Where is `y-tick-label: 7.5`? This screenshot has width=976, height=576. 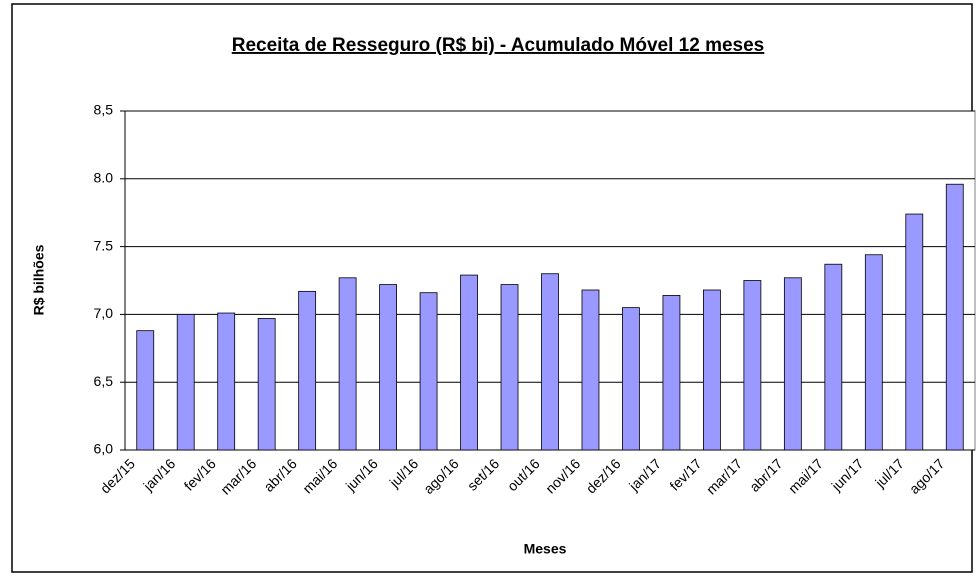 y-tick-label: 7.5 is located at coordinates (104, 245).